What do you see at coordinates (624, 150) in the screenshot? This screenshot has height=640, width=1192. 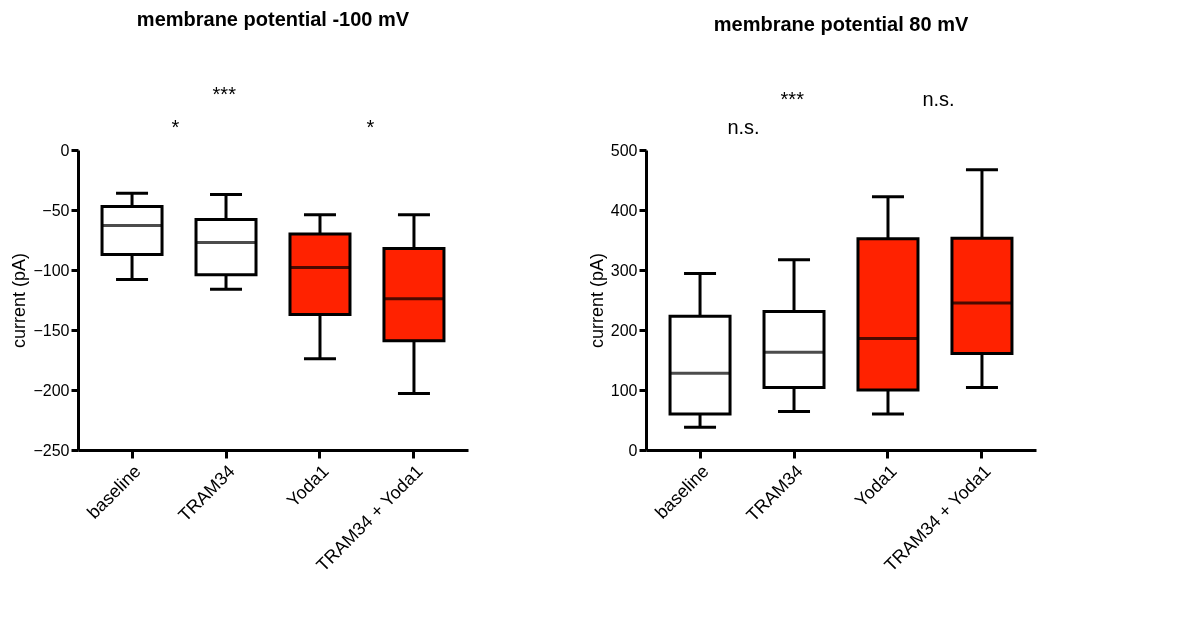 I see `y-tick-label: 500` at bounding box center [624, 150].